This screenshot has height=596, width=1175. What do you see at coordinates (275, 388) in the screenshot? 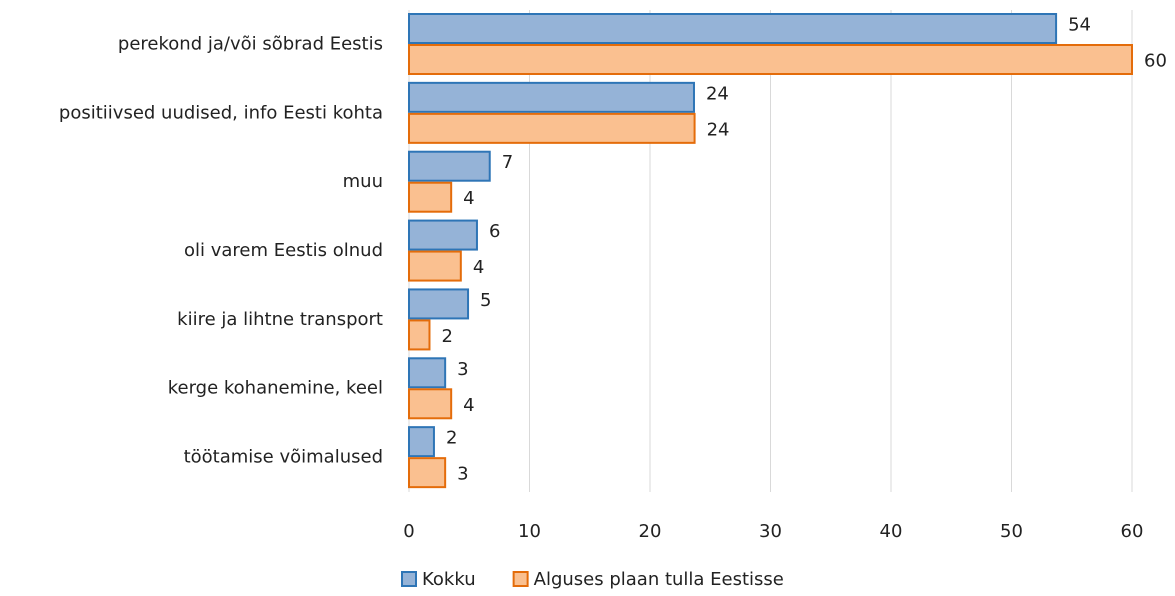
I see `y-tick-label: kerge kohanemine, keel` at bounding box center [275, 388].